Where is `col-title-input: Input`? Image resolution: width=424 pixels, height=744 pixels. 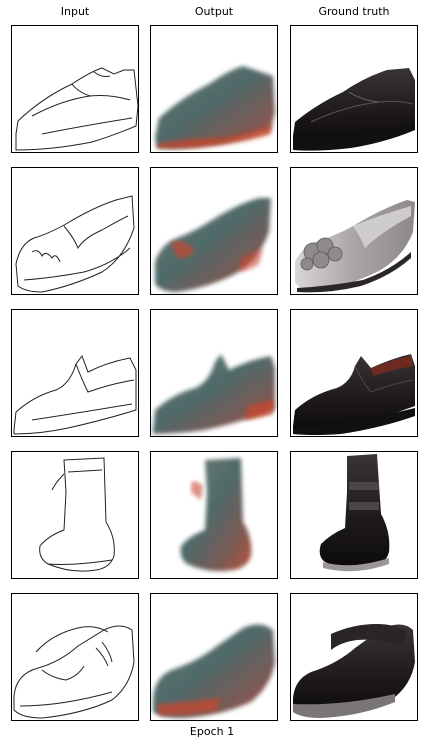
col-title-input: Input is located at coordinates (75, 11).